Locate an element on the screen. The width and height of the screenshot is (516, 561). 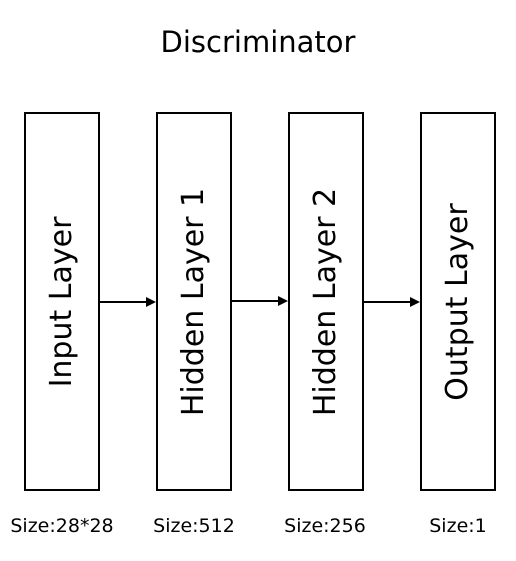
arrow-hidden2-to-output is located at coordinates (392, 302).